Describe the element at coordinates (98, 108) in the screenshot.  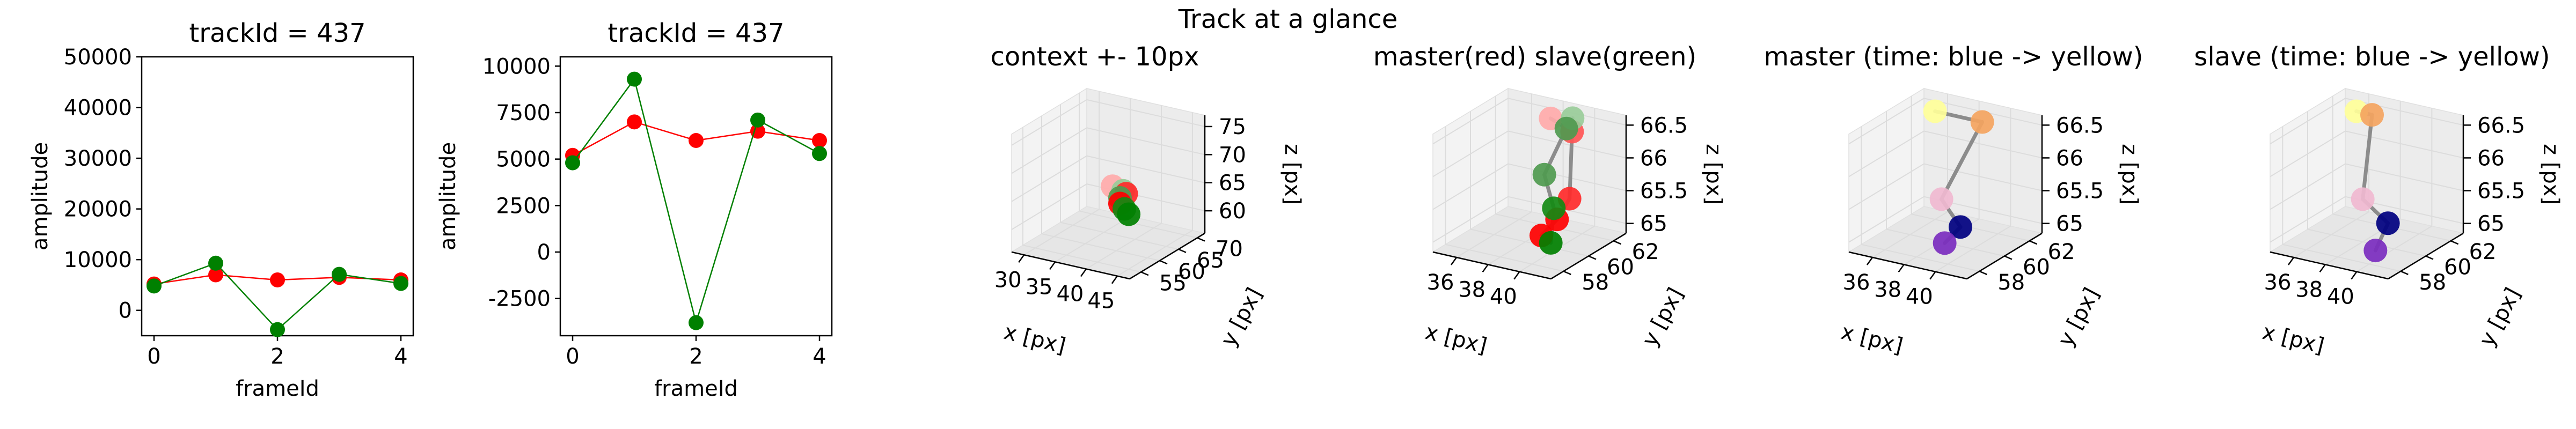
I see `y-tick-label: 40000` at that location.